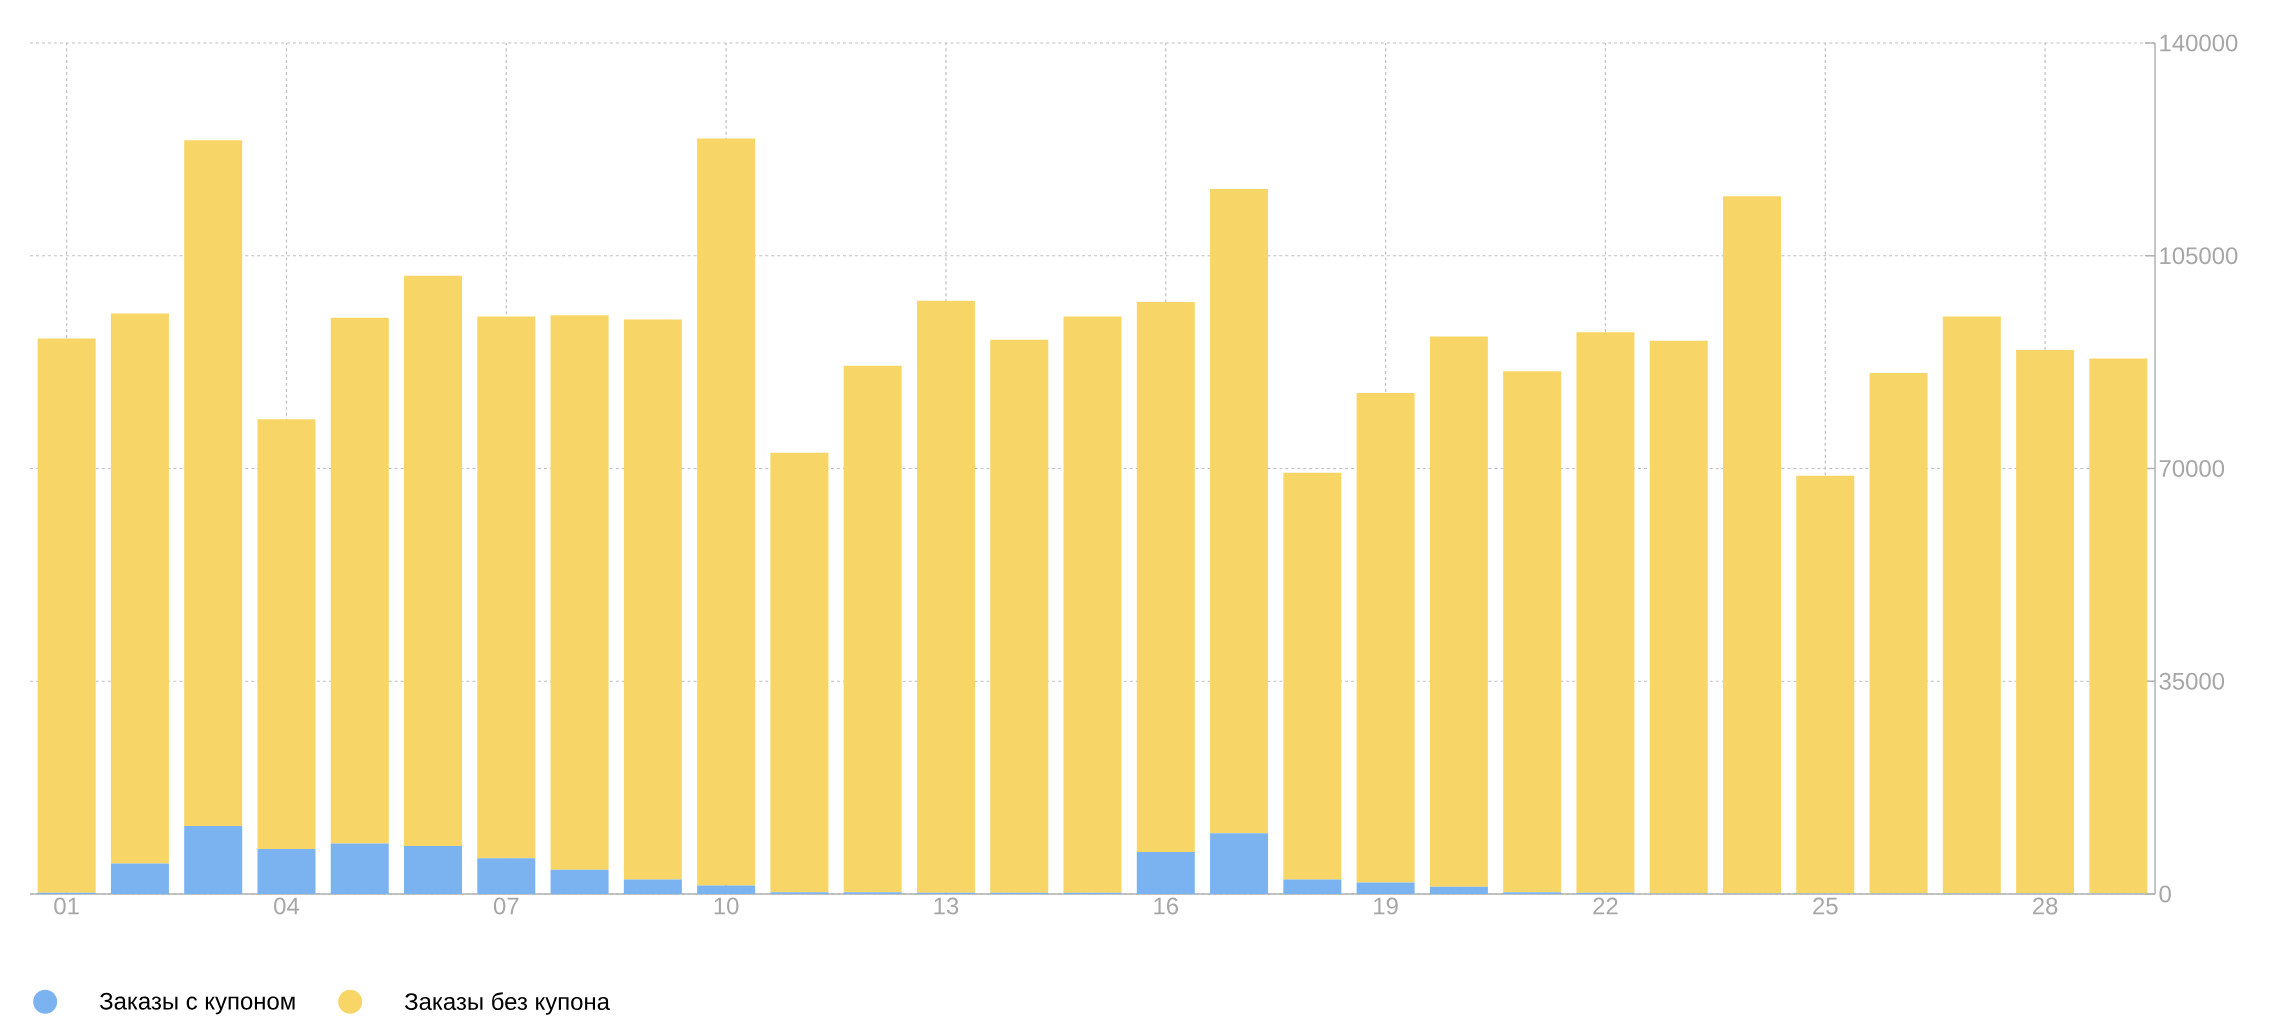 The width and height of the screenshot is (2270, 1026). What do you see at coordinates (1166, 906) in the screenshot?
I see `x-tick-label: 16` at bounding box center [1166, 906].